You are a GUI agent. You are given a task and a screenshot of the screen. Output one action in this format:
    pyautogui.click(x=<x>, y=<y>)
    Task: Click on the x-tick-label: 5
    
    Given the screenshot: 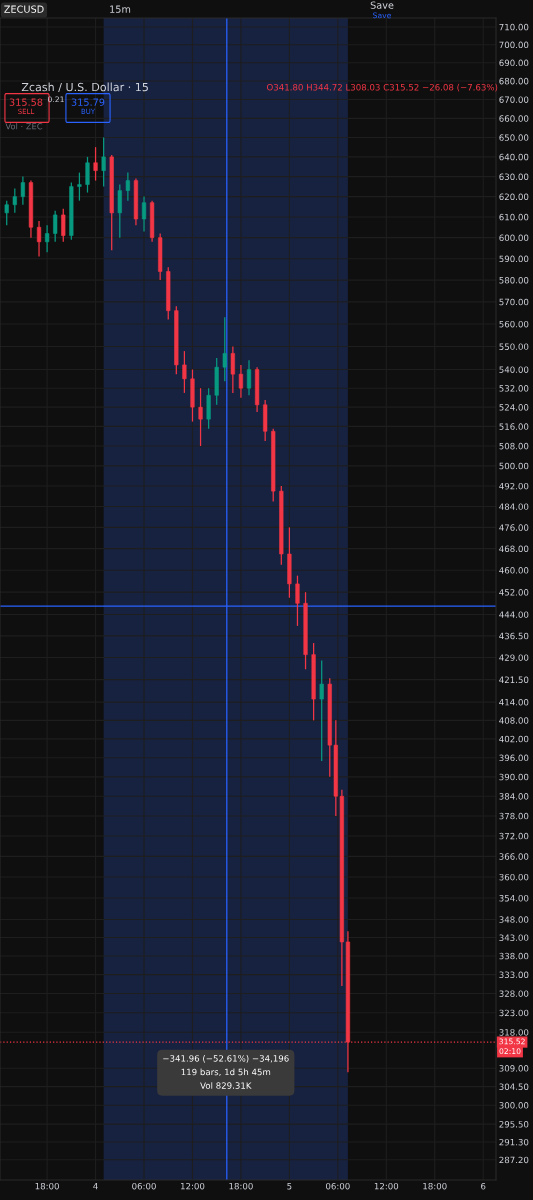 What is the action you would take?
    pyautogui.click(x=289, y=1186)
    